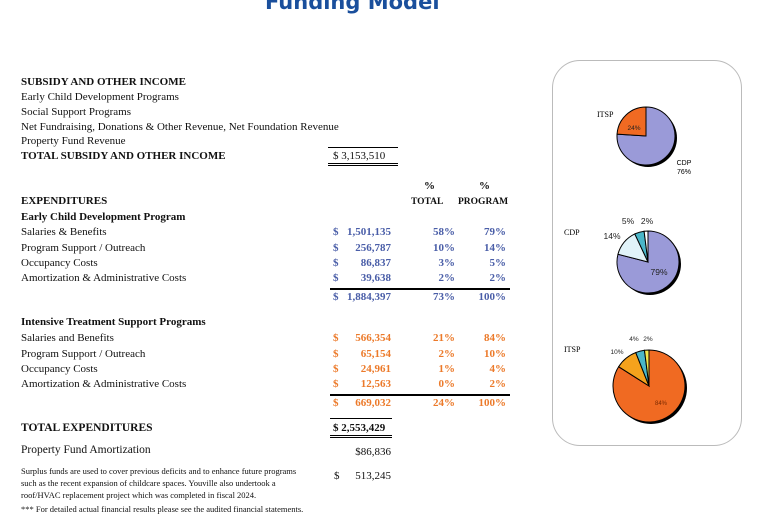 This screenshot has width=768, height=520. I want to click on expense-amount: 24,961, so click(375, 369).